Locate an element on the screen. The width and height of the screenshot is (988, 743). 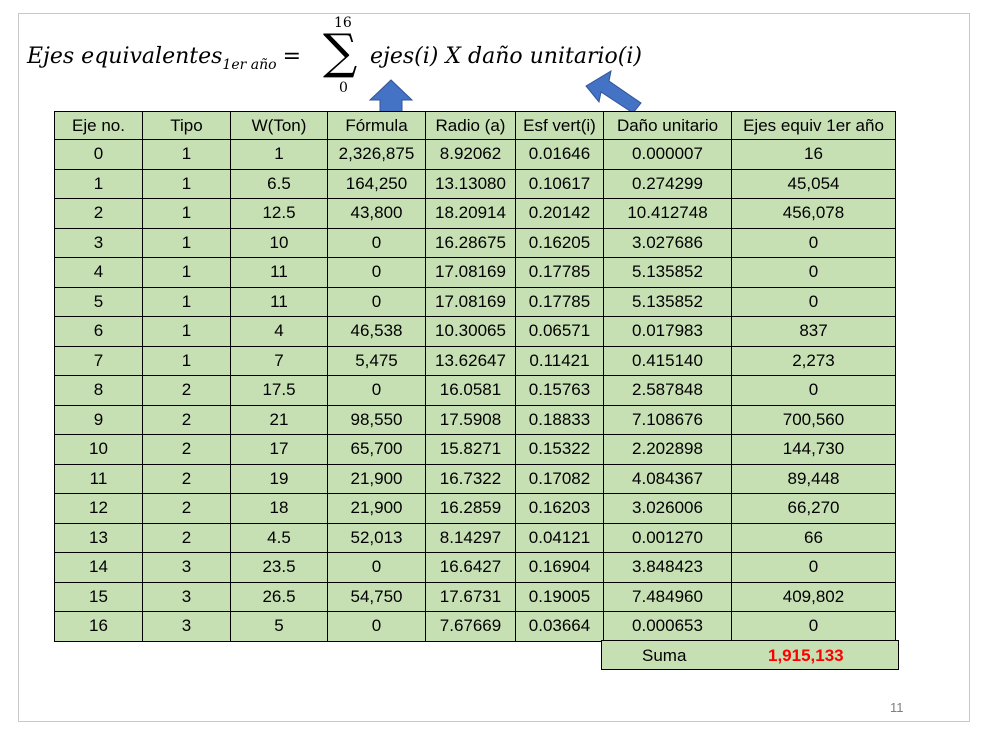
table-cell: 54,750 is located at coordinates (376, 596).